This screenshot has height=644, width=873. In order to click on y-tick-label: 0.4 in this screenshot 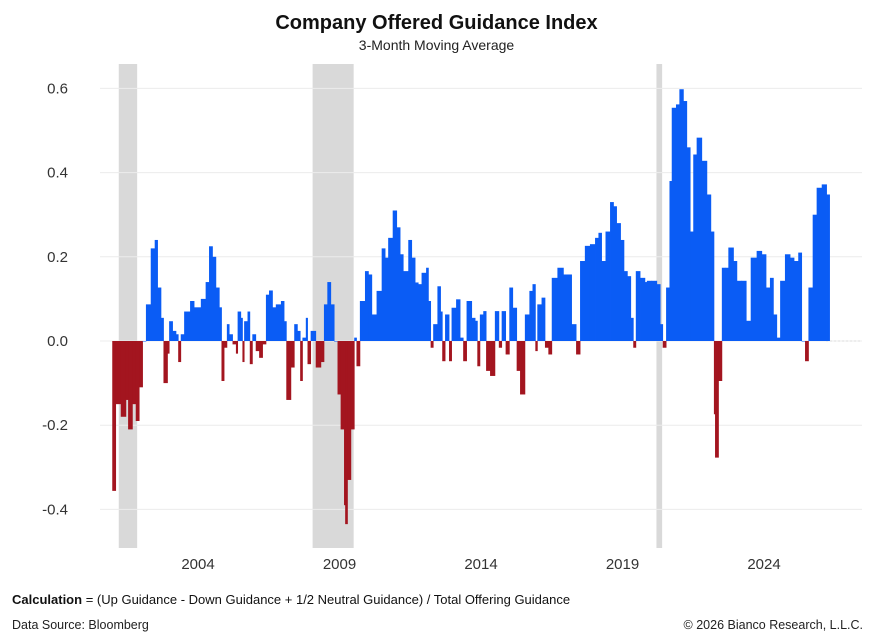, I will do `click(57, 173)`.